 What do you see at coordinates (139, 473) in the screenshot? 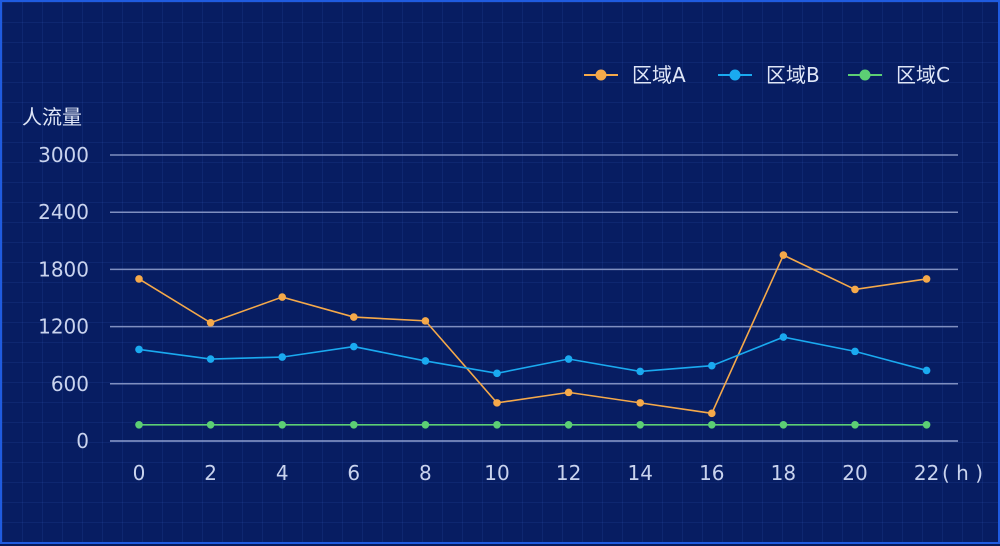
I see `x-tick-label: 0` at bounding box center [139, 473].